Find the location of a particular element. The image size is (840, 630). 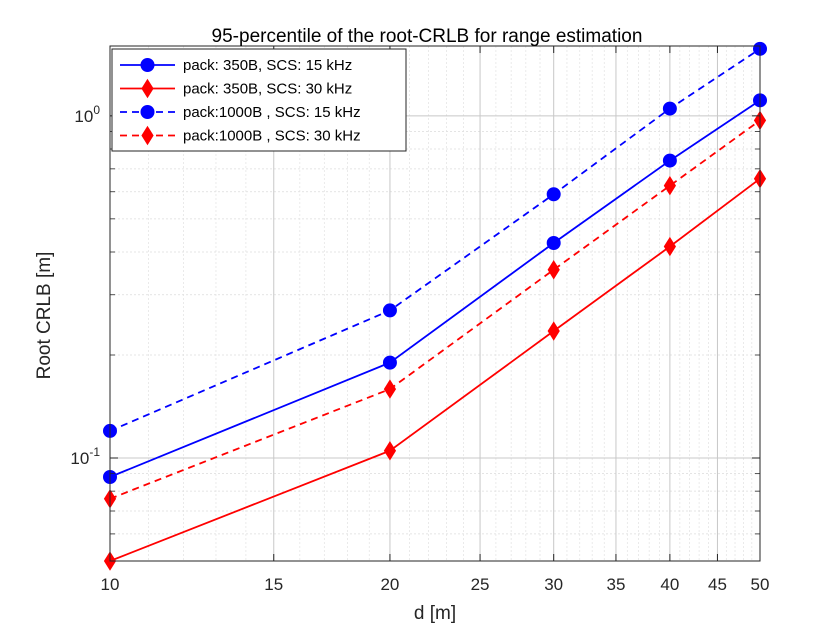

x-tick-label: 30 is located at coordinates (553, 584).